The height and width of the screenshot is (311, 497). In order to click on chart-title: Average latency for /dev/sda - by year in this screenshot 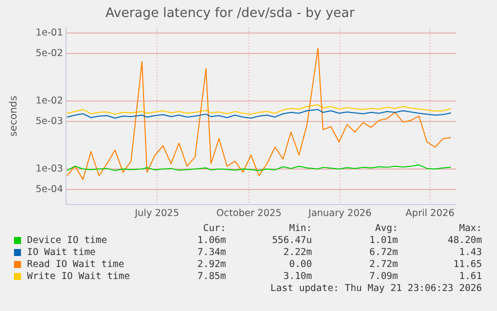, I will do `click(230, 14)`.